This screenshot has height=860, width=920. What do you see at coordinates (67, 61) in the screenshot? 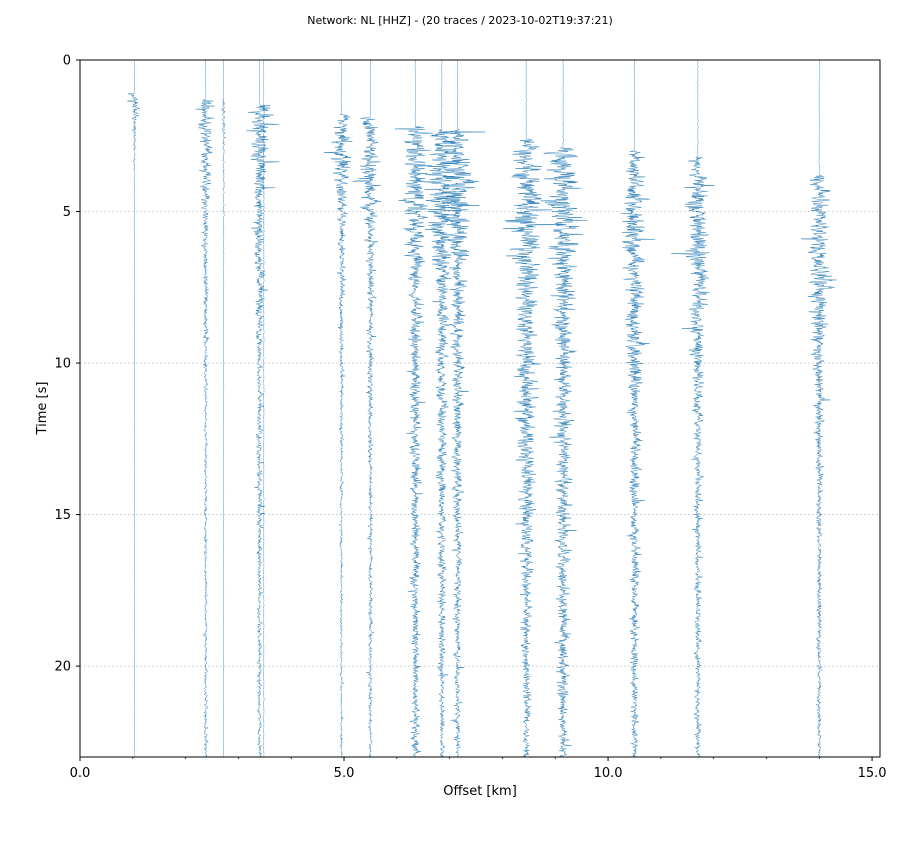
I see `y-tick-label: 0` at bounding box center [67, 61].